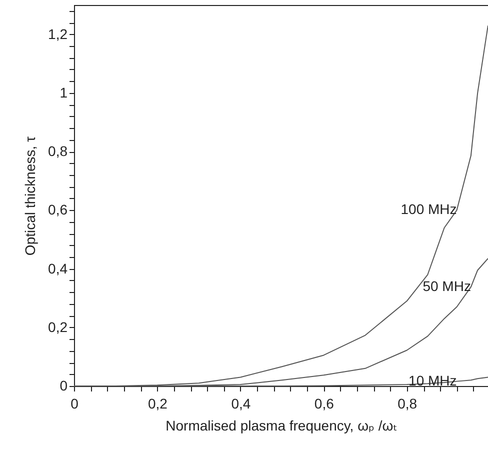 The height and width of the screenshot is (451, 488). What do you see at coordinates (282, 426) in the screenshot?
I see `x-axis-title: Normalised plasma frequency, ωₚ /ωₜ` at bounding box center [282, 426].